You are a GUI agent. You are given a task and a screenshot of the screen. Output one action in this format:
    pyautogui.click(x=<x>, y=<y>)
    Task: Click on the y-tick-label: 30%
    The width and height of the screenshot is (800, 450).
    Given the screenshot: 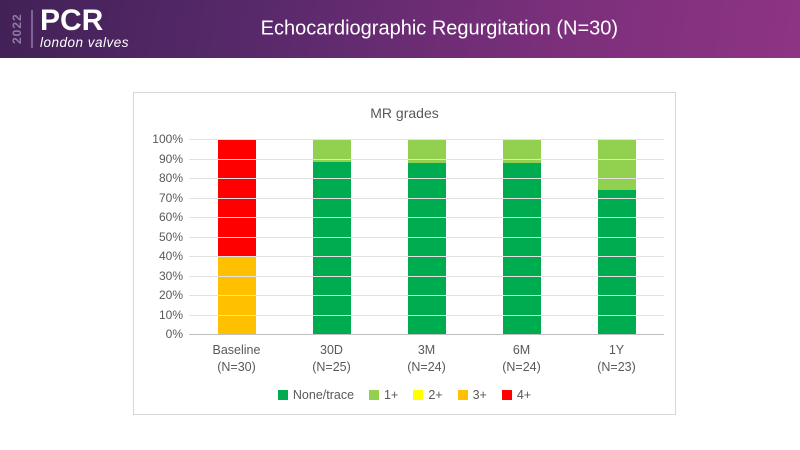 What is the action you would take?
    pyautogui.click(x=170, y=275)
    